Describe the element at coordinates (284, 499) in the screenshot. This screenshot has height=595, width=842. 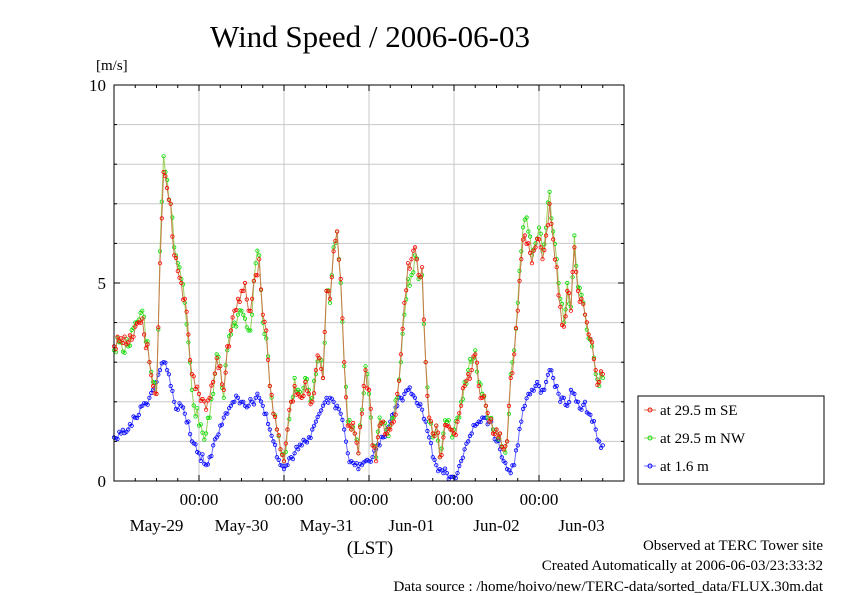
I see `x-tick-label-time: 00:00` at that location.